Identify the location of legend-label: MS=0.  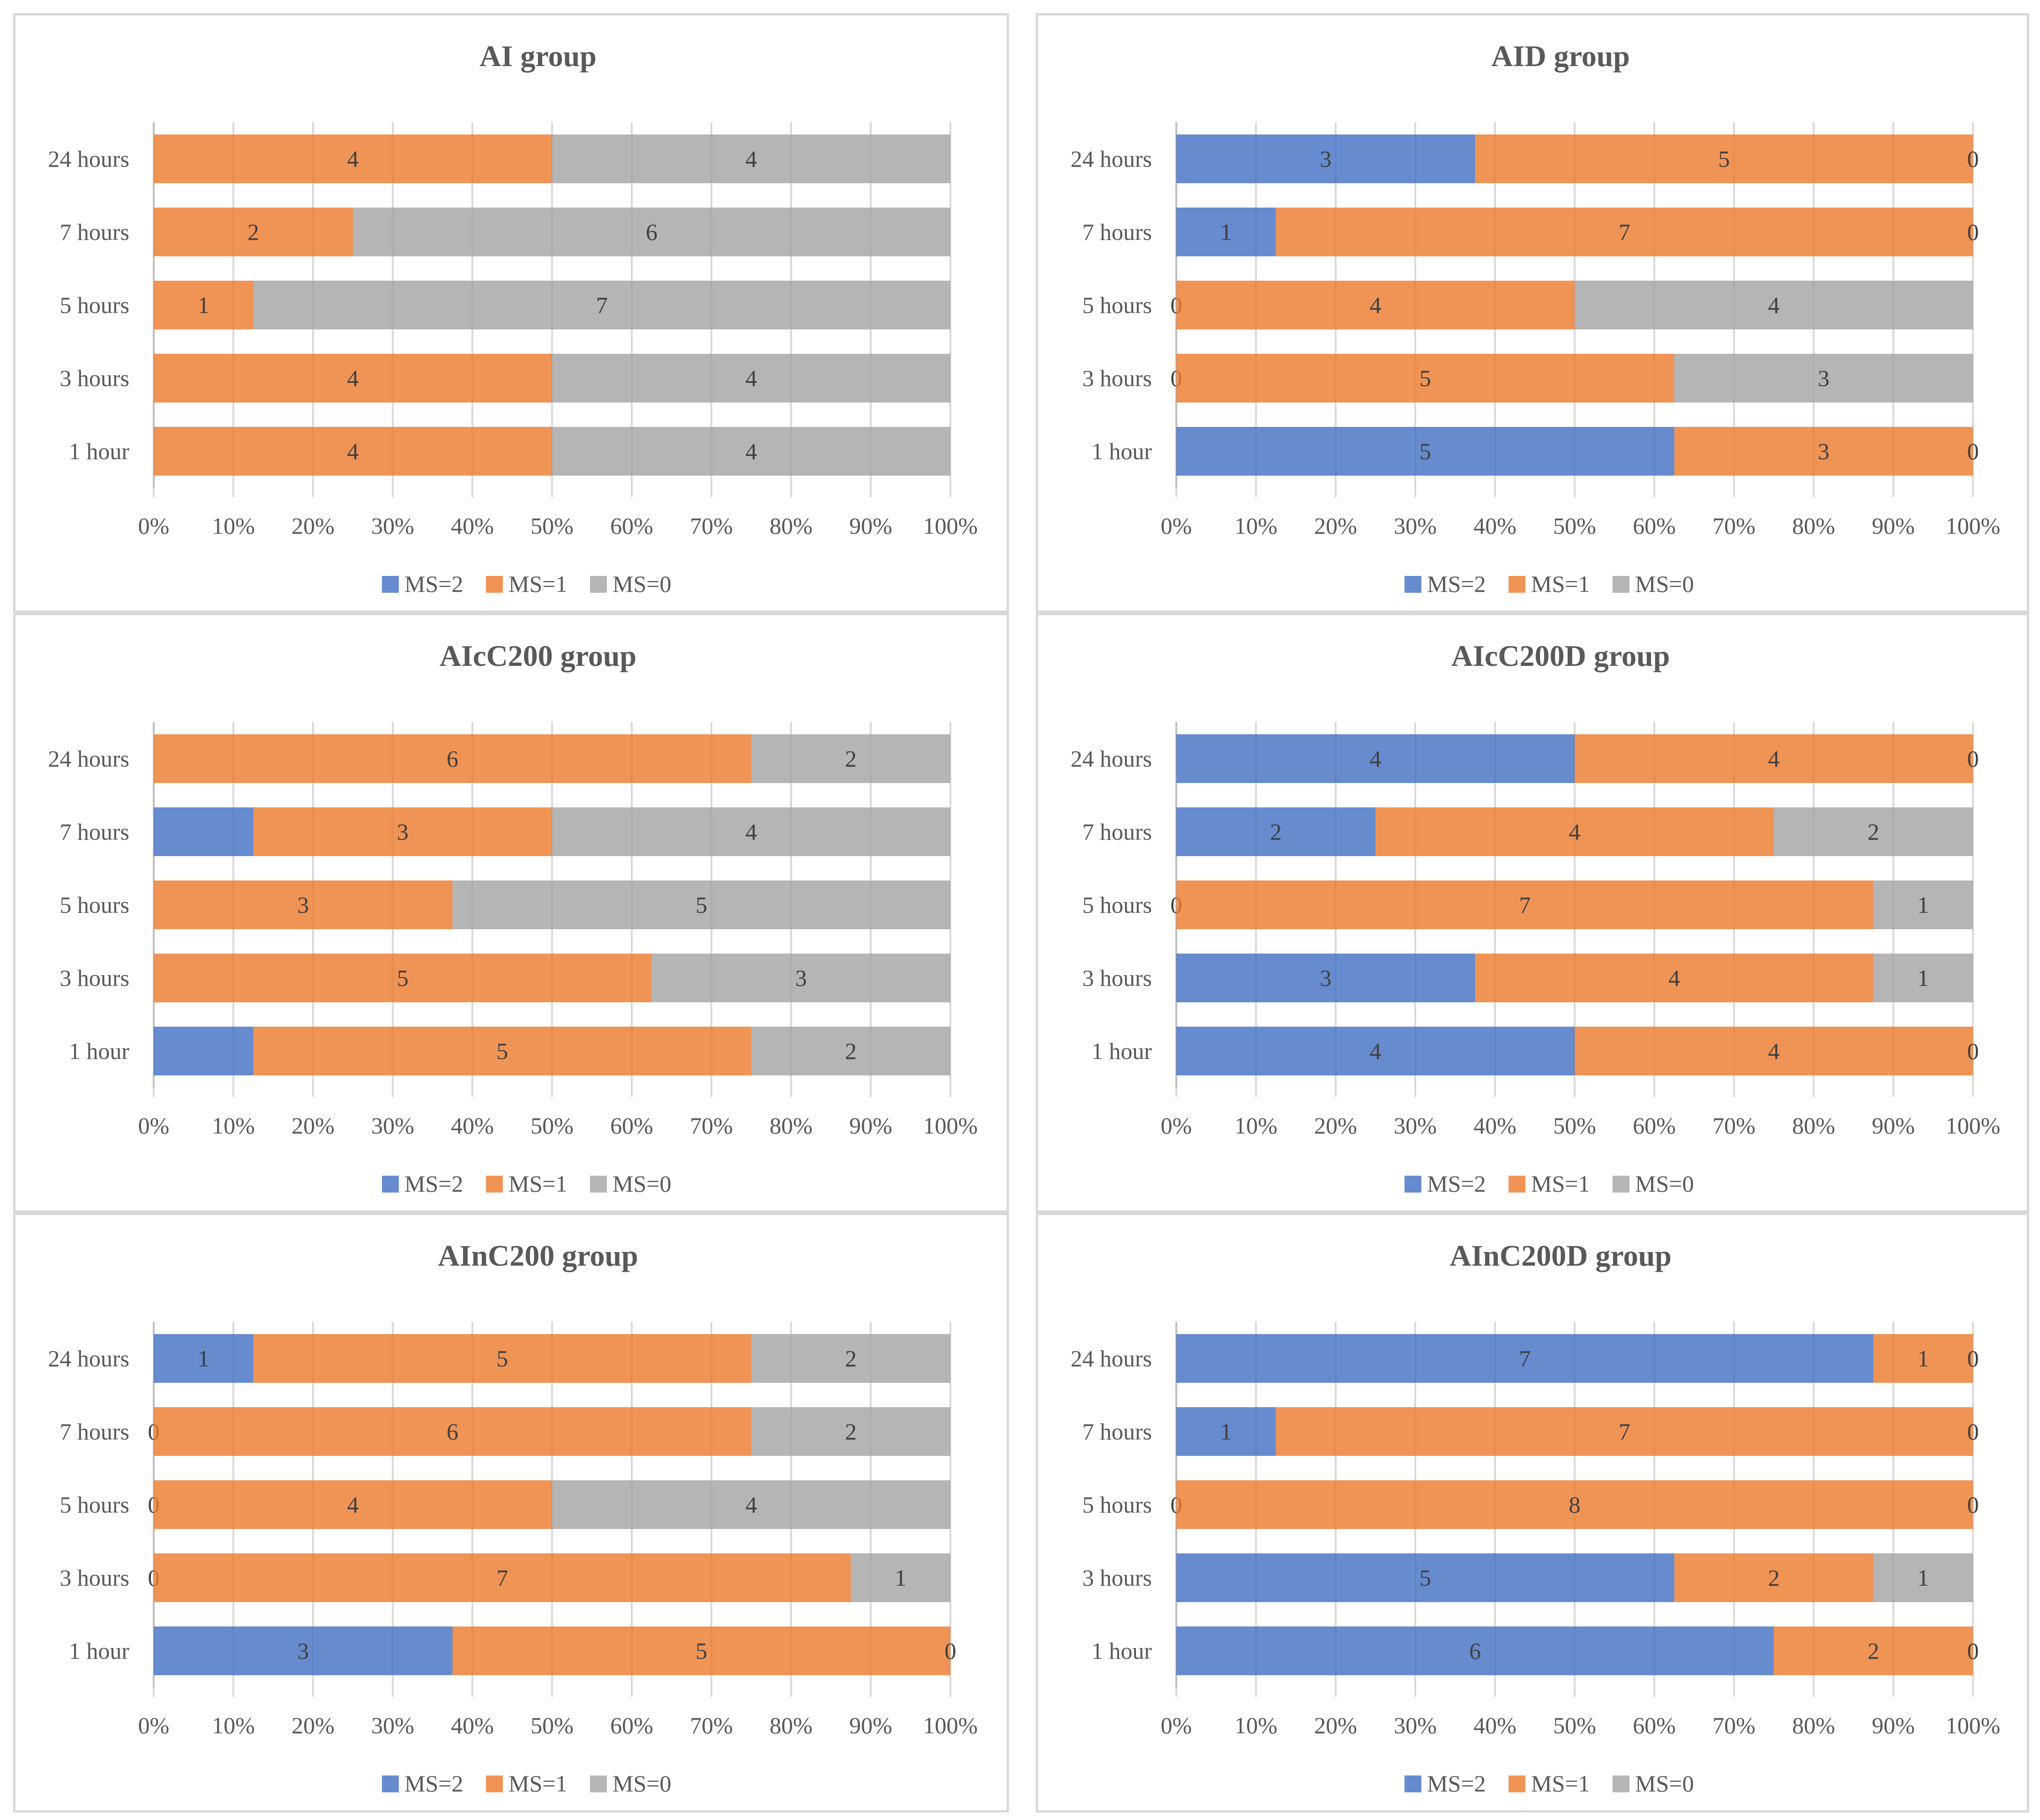
(642, 1783).